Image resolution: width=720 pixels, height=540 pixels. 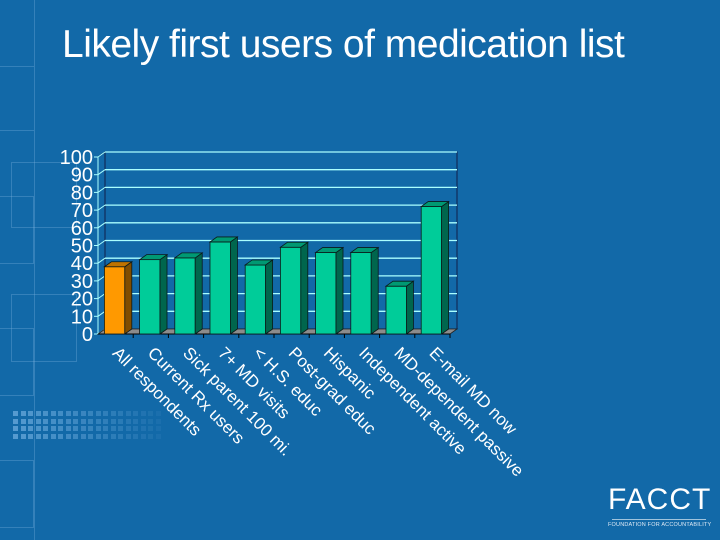 I want to click on y-tick-label: 0, so click(x=87, y=335).